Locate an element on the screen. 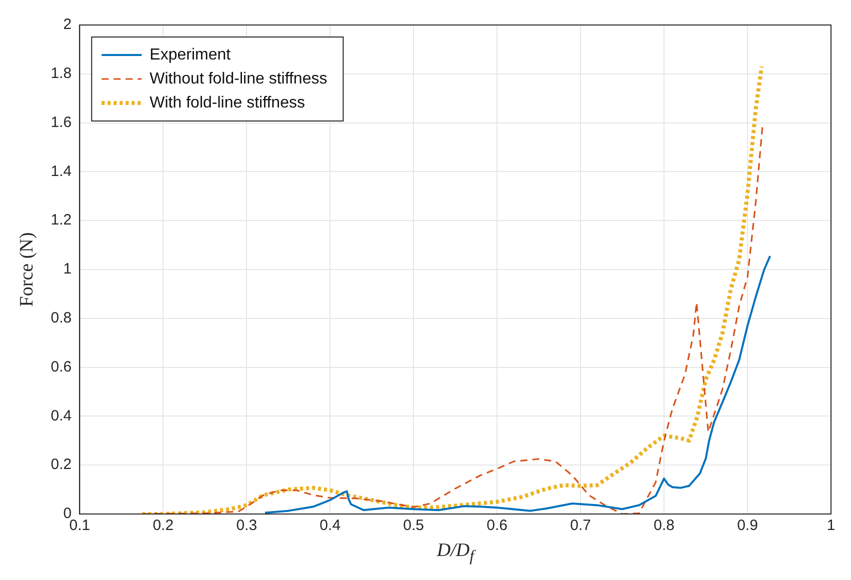 The image size is (851, 580). legend-label: Without fold-line stiffness is located at coordinates (239, 79).